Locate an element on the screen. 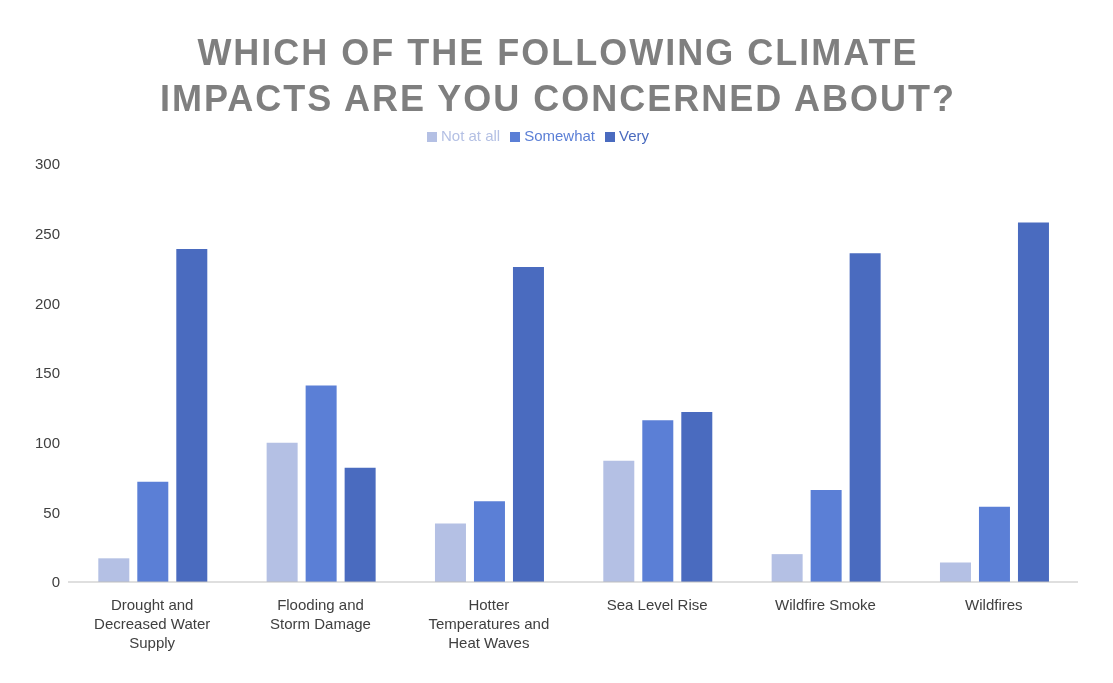 The height and width of the screenshot is (683, 1113). y-tick-label: 250 is located at coordinates (47, 233).